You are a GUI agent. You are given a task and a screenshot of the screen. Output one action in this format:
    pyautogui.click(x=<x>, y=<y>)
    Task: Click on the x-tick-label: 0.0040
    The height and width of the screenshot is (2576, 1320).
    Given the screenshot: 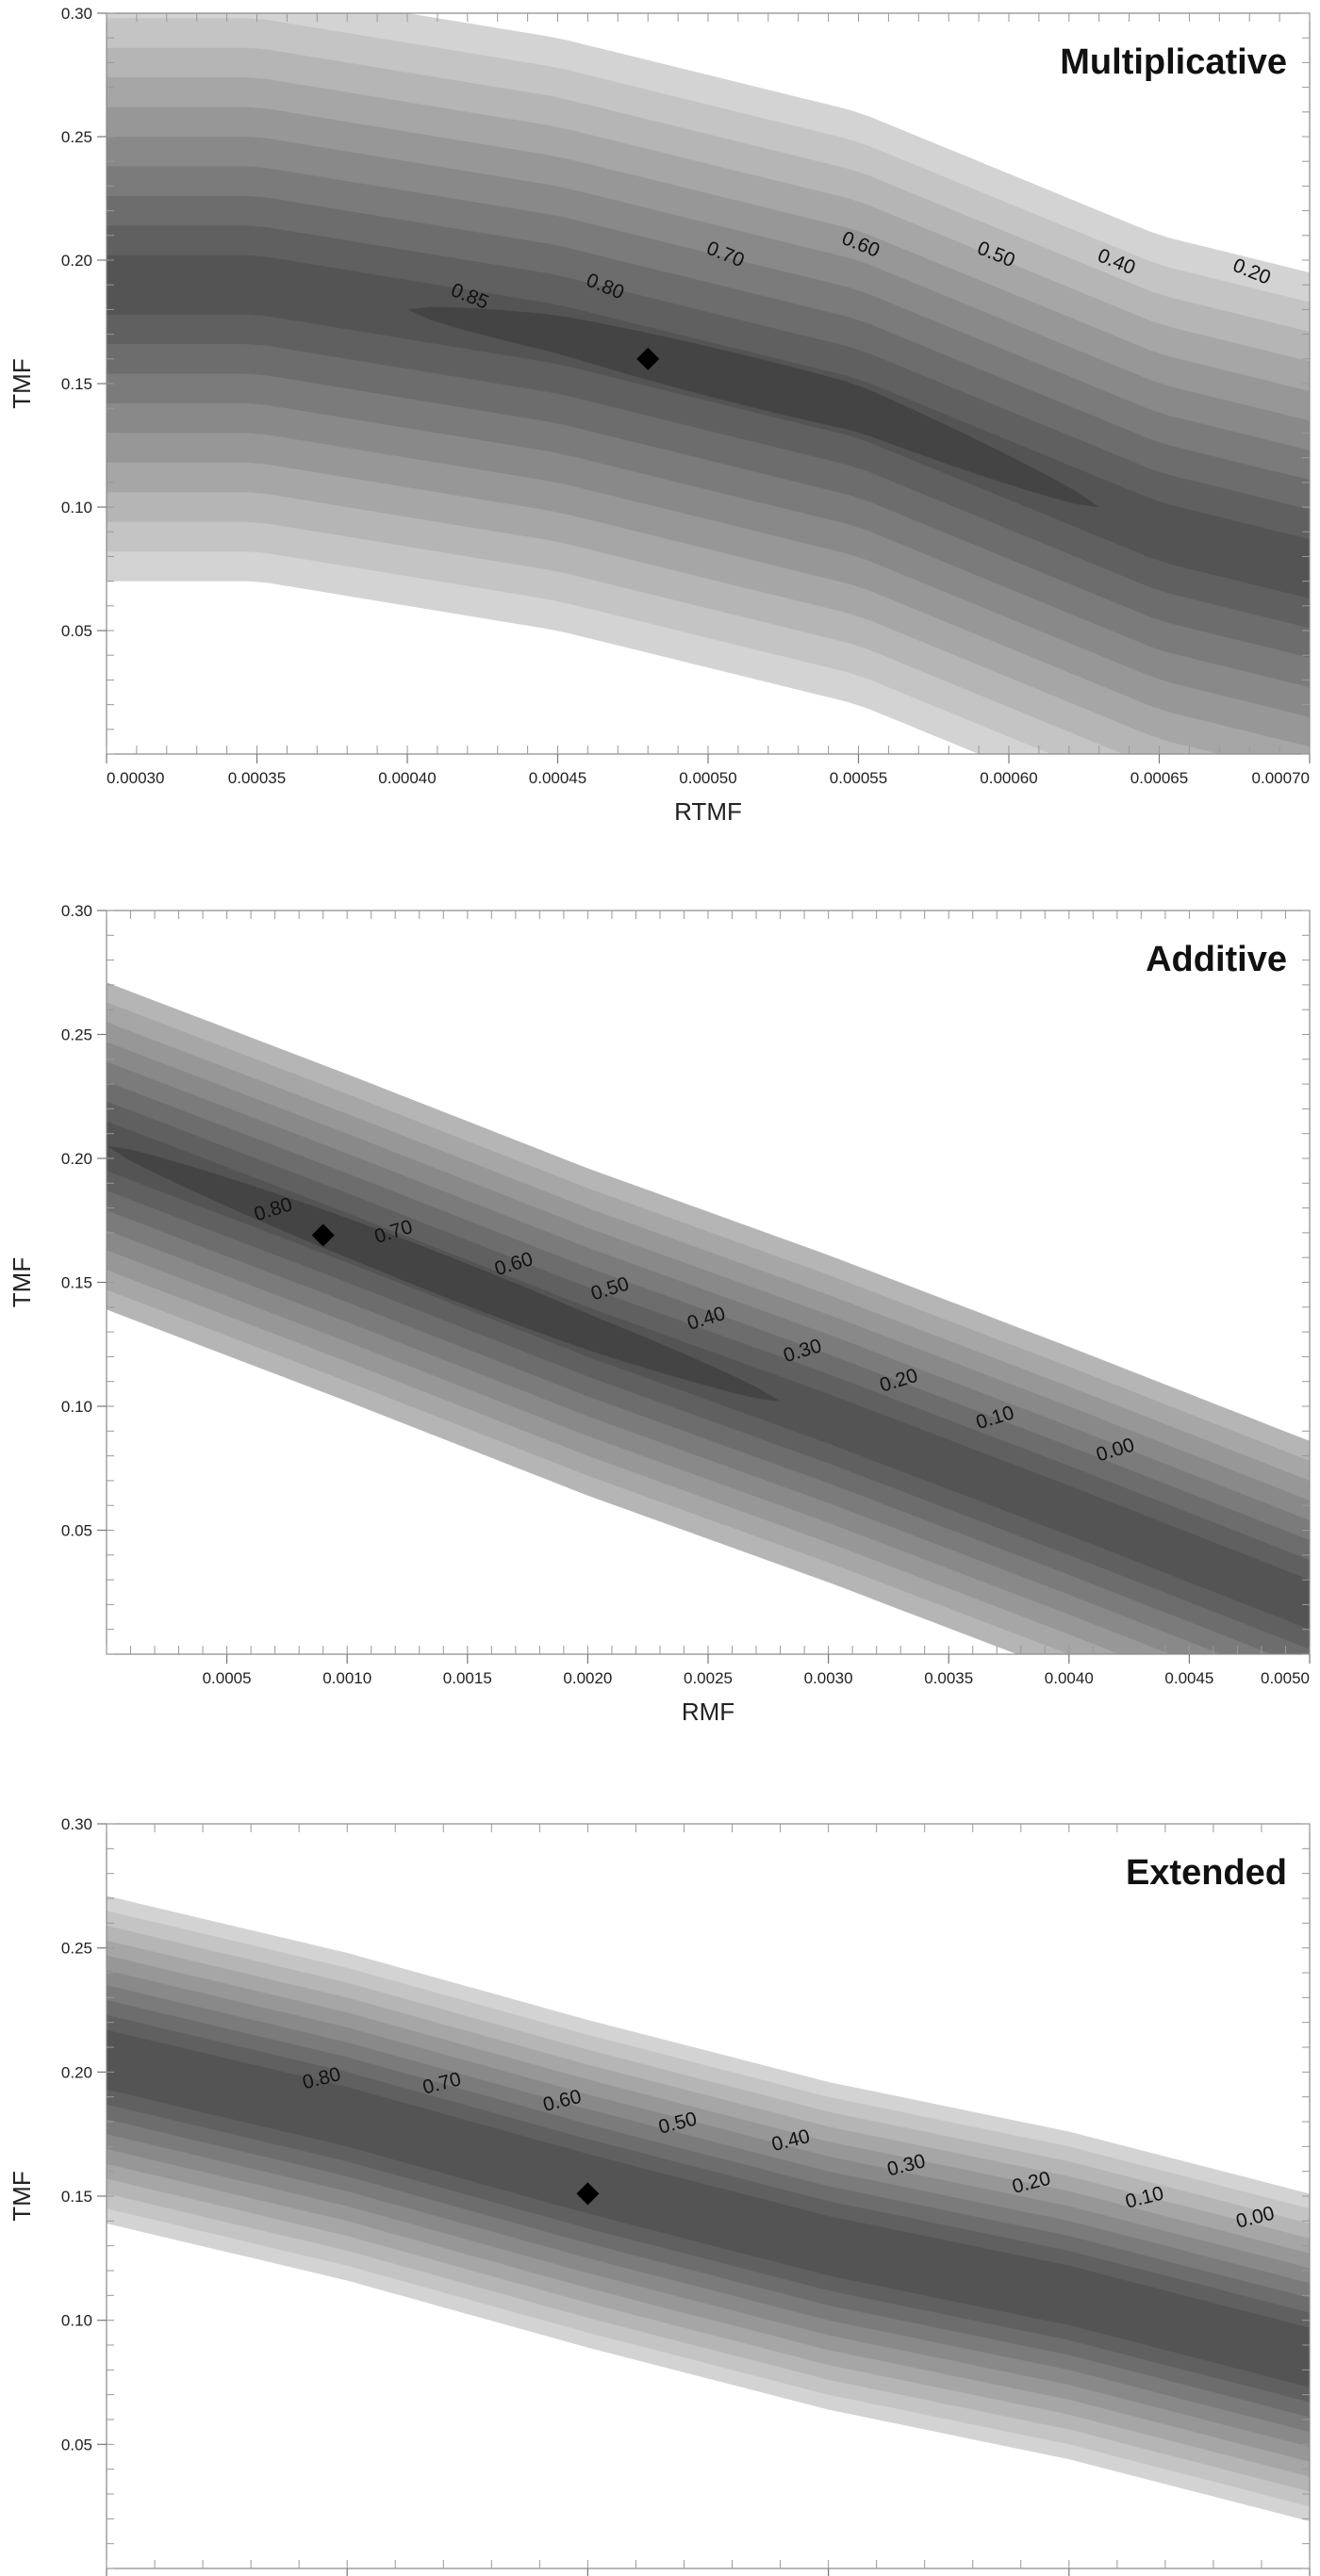 What is the action you would take?
    pyautogui.click(x=1069, y=1678)
    